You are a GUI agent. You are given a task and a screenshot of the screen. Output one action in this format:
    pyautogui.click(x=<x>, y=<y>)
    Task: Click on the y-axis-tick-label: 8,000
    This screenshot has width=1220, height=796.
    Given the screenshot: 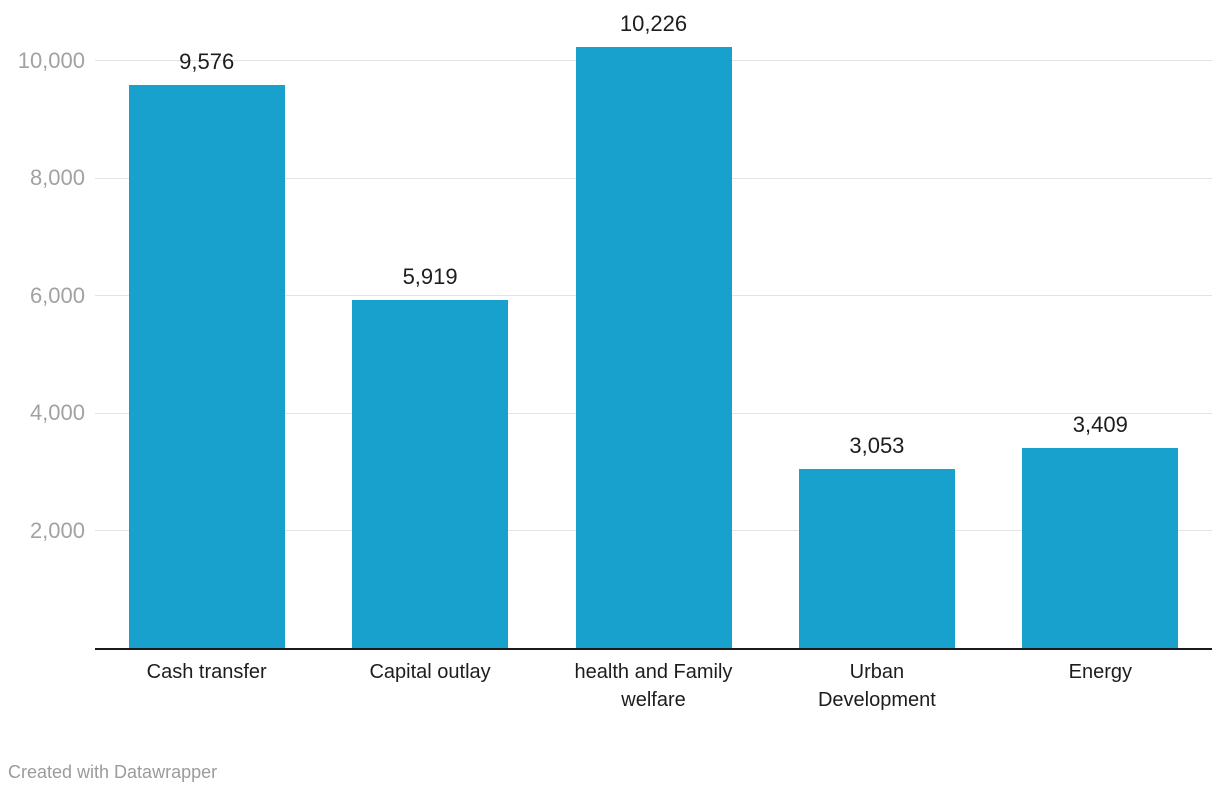 What is the action you would take?
    pyautogui.click(x=57, y=177)
    